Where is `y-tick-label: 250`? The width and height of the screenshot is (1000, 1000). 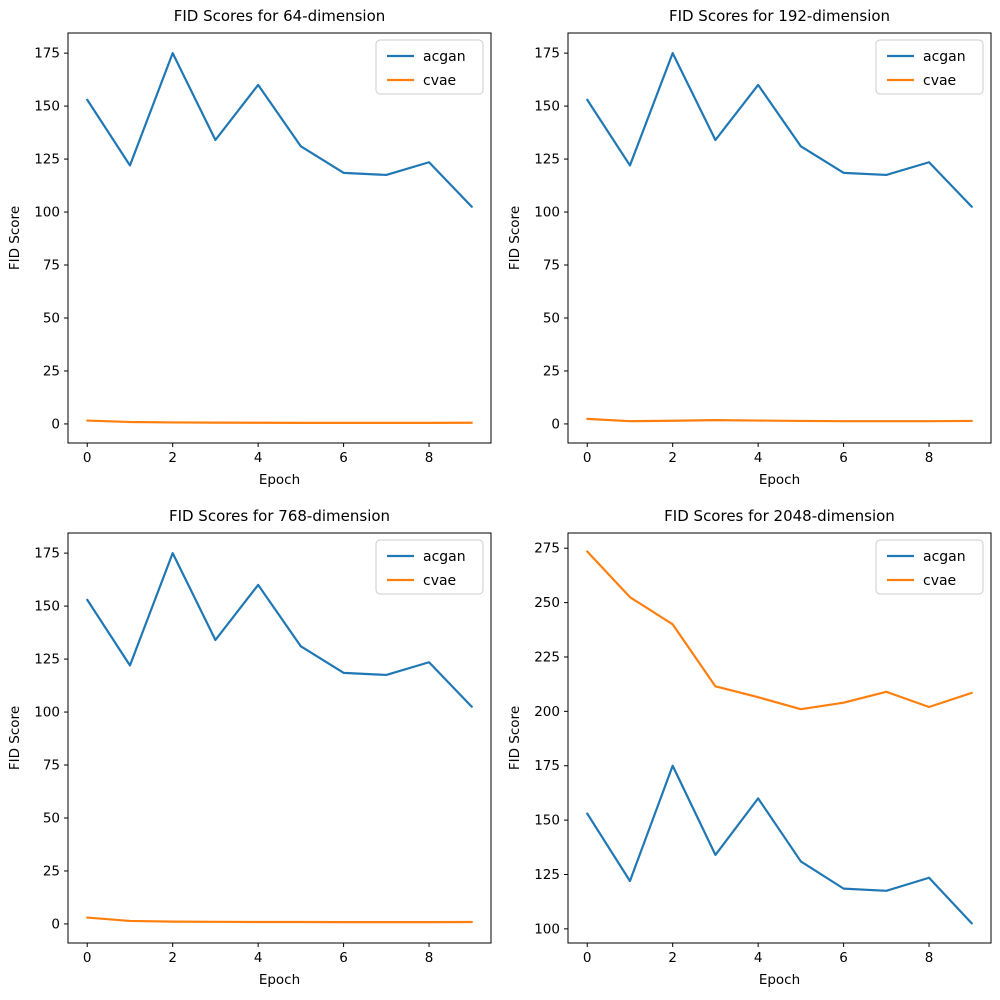
y-tick-label: 250 is located at coordinates (547, 603).